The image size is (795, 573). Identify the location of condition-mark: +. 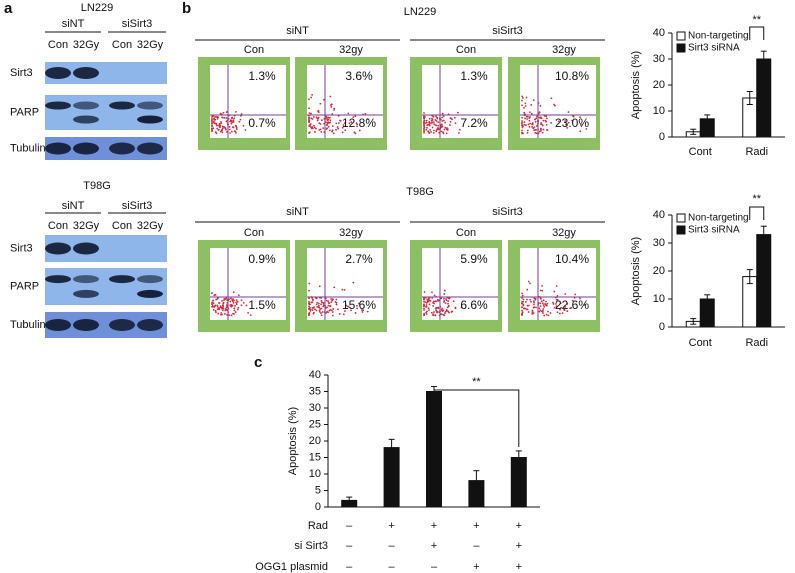
(519, 546).